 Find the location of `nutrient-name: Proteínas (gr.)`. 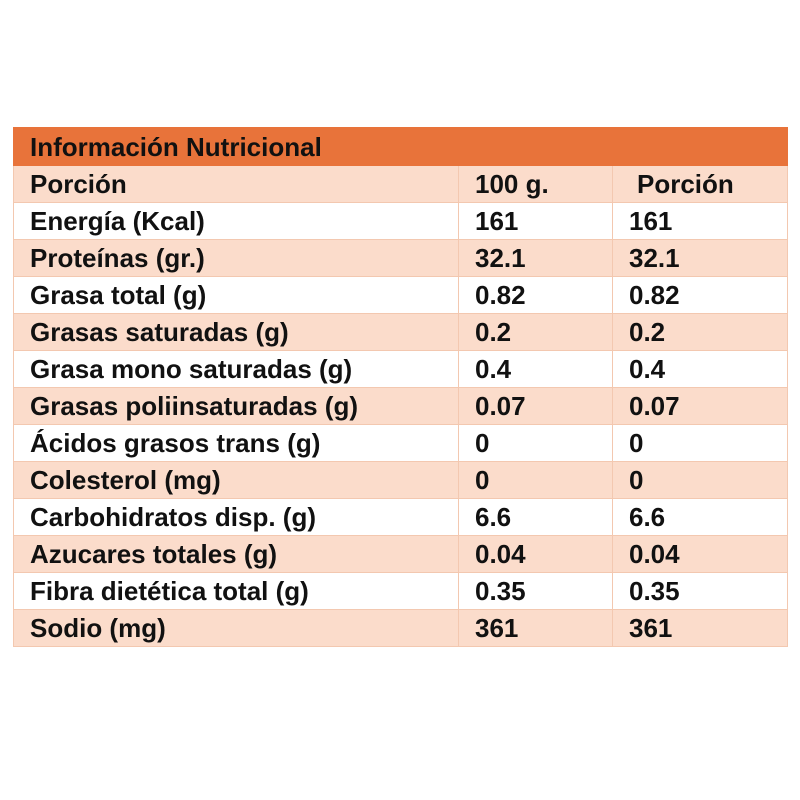

nutrient-name: Proteínas (gr.) is located at coordinates (236, 258).